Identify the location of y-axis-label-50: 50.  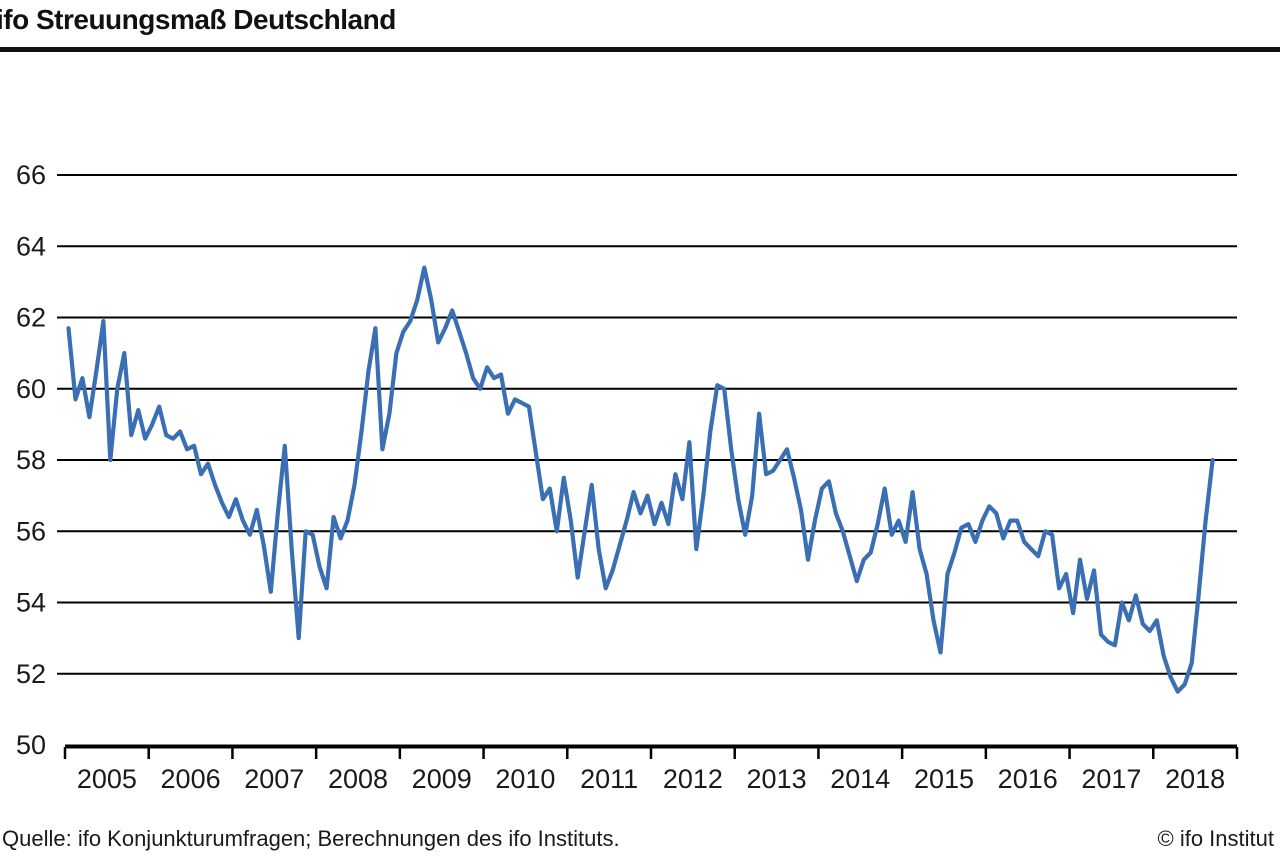
(31, 745).